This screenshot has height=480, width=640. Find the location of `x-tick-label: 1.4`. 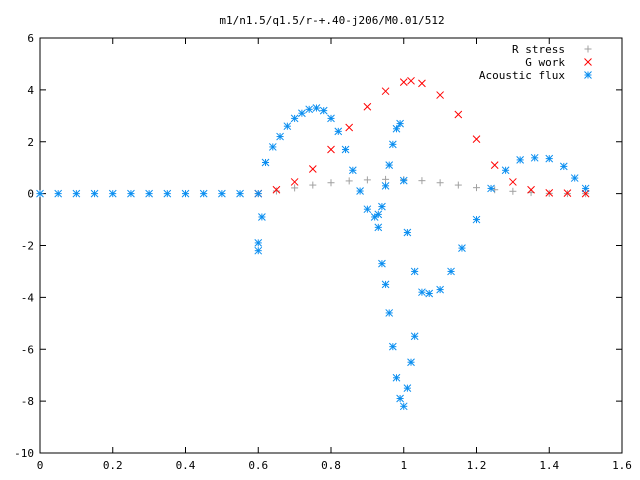

x-tick-label: 1.4 is located at coordinates (549, 465).